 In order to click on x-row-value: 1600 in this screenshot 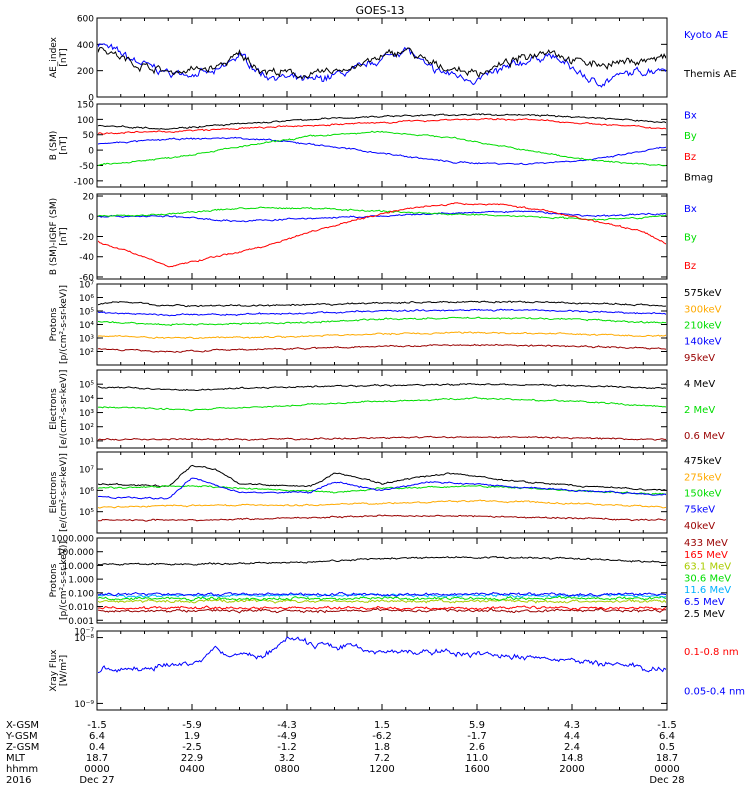, I will do `click(476, 769)`.